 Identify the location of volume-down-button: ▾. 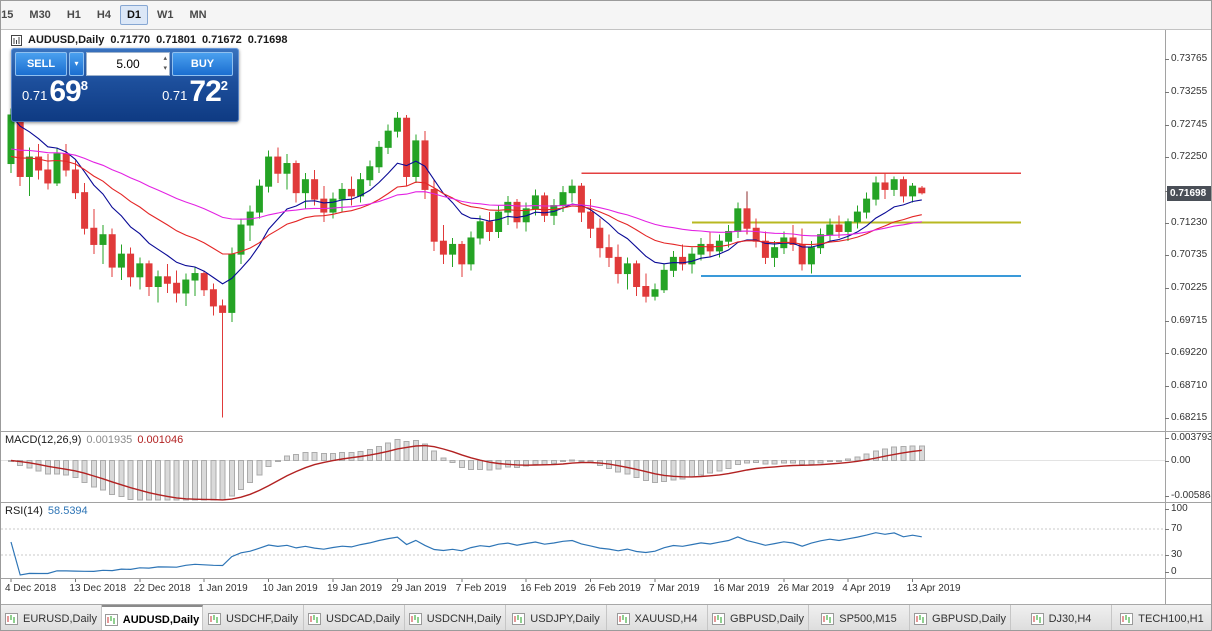
(165, 68).